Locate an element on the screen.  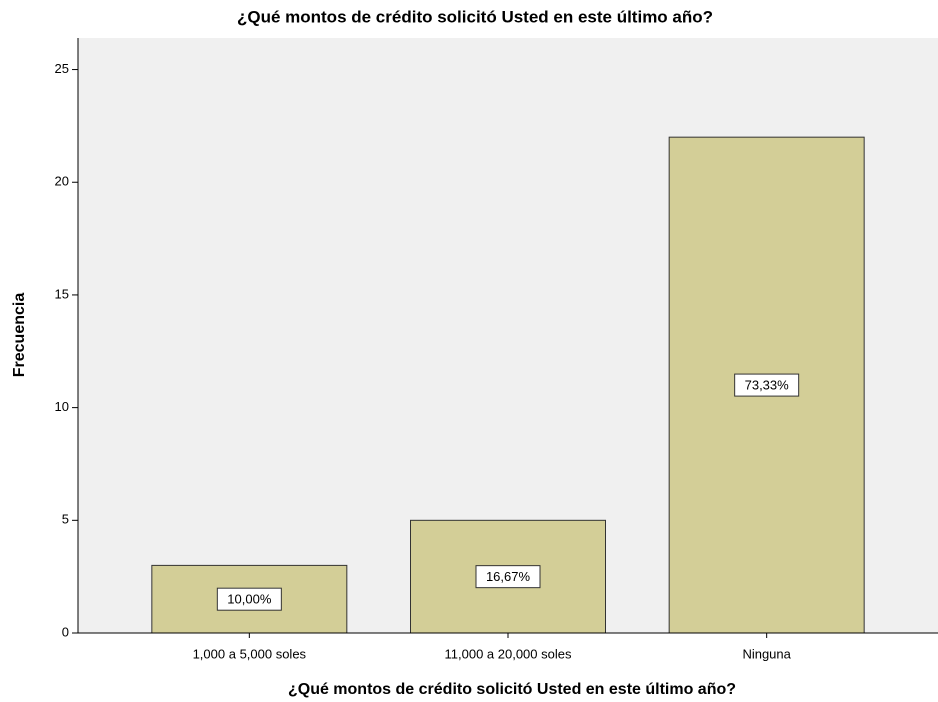
x-tick-label: Ninguna is located at coordinates (766, 653).